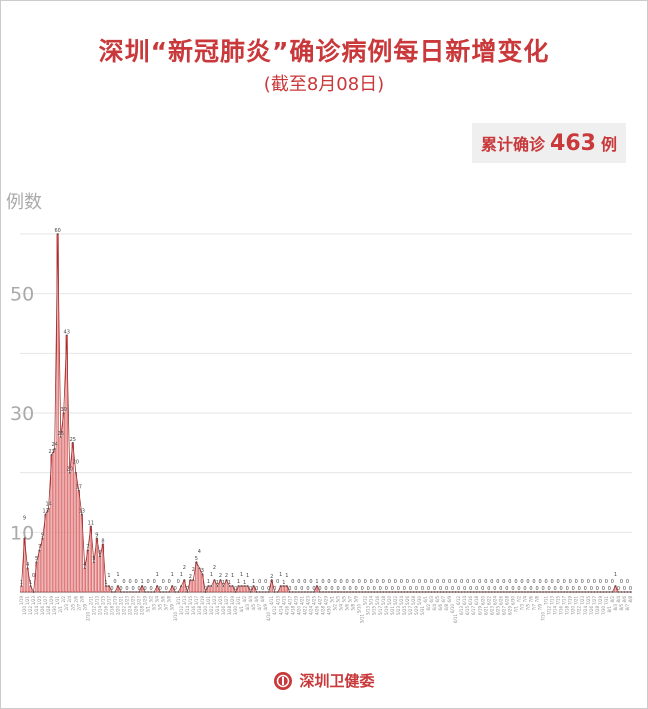 This screenshot has height=709, width=648. Describe the element at coordinates (283, 680) in the screenshot. I see `shenzhen-health-commission-logo-icon` at that location.